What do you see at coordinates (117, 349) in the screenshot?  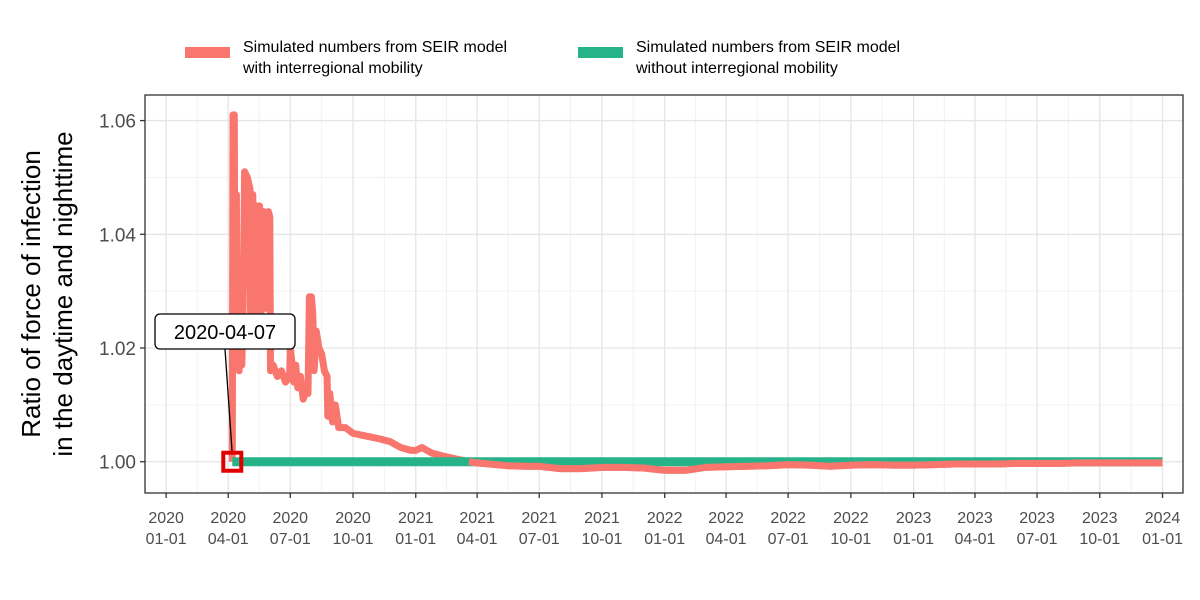 I see `y-tick-label: 1.02` at bounding box center [117, 349].